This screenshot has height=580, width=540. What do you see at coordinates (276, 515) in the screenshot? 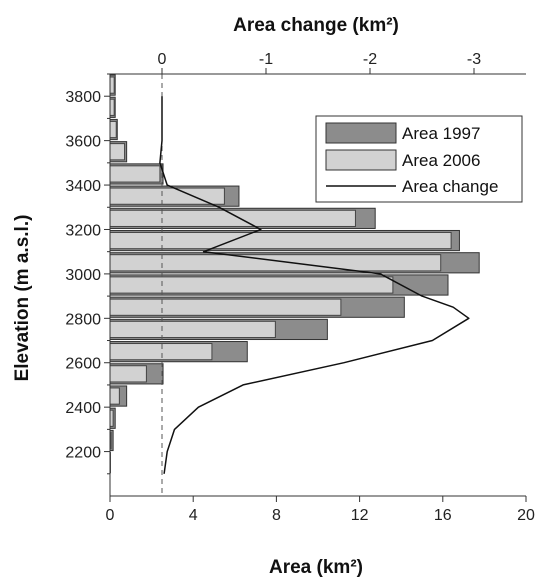
I see `bottom-tick-label: 8` at bounding box center [276, 515].